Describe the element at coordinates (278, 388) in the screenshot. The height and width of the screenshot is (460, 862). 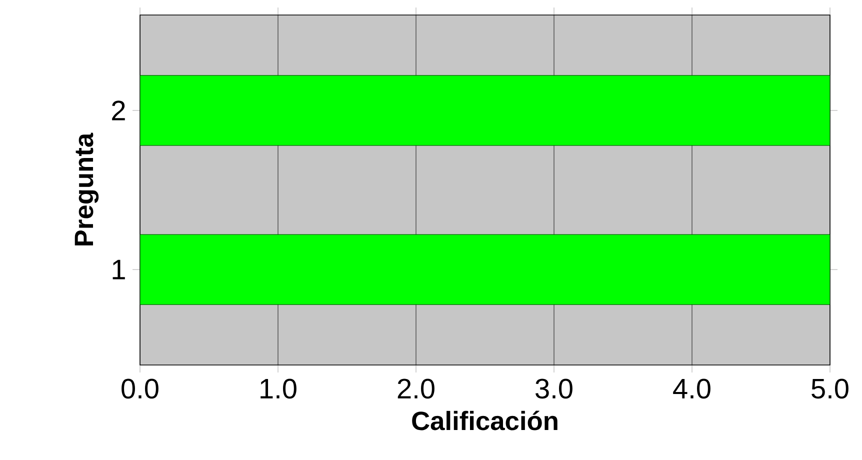
I see `x-tick-label: 1.0` at that location.